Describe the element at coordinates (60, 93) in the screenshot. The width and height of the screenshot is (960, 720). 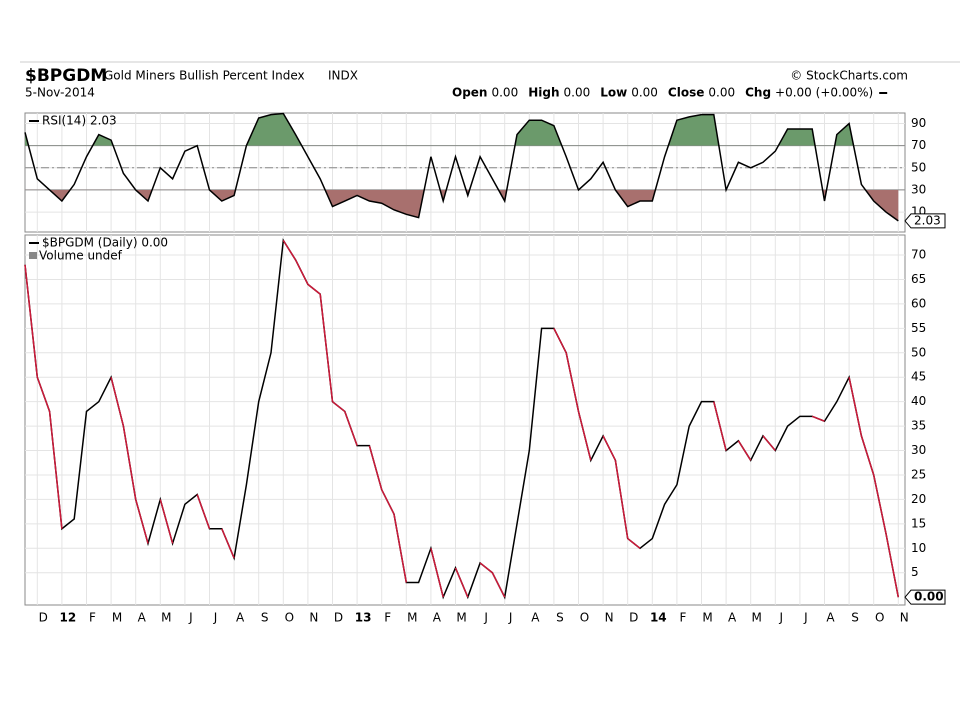
I see `date: 5-Nov-2014` at that location.